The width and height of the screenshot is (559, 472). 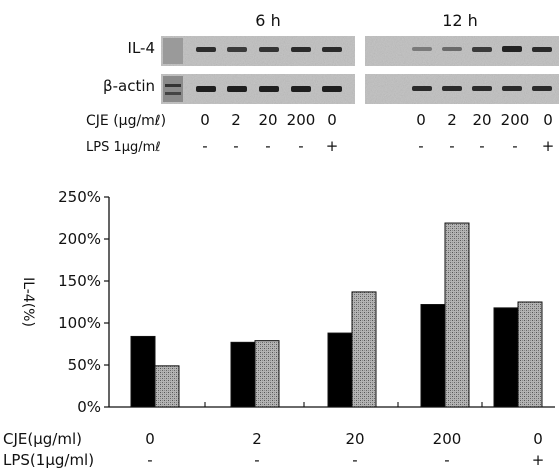 I want to click on band-actin-6h-lps, so click(x=332, y=89).